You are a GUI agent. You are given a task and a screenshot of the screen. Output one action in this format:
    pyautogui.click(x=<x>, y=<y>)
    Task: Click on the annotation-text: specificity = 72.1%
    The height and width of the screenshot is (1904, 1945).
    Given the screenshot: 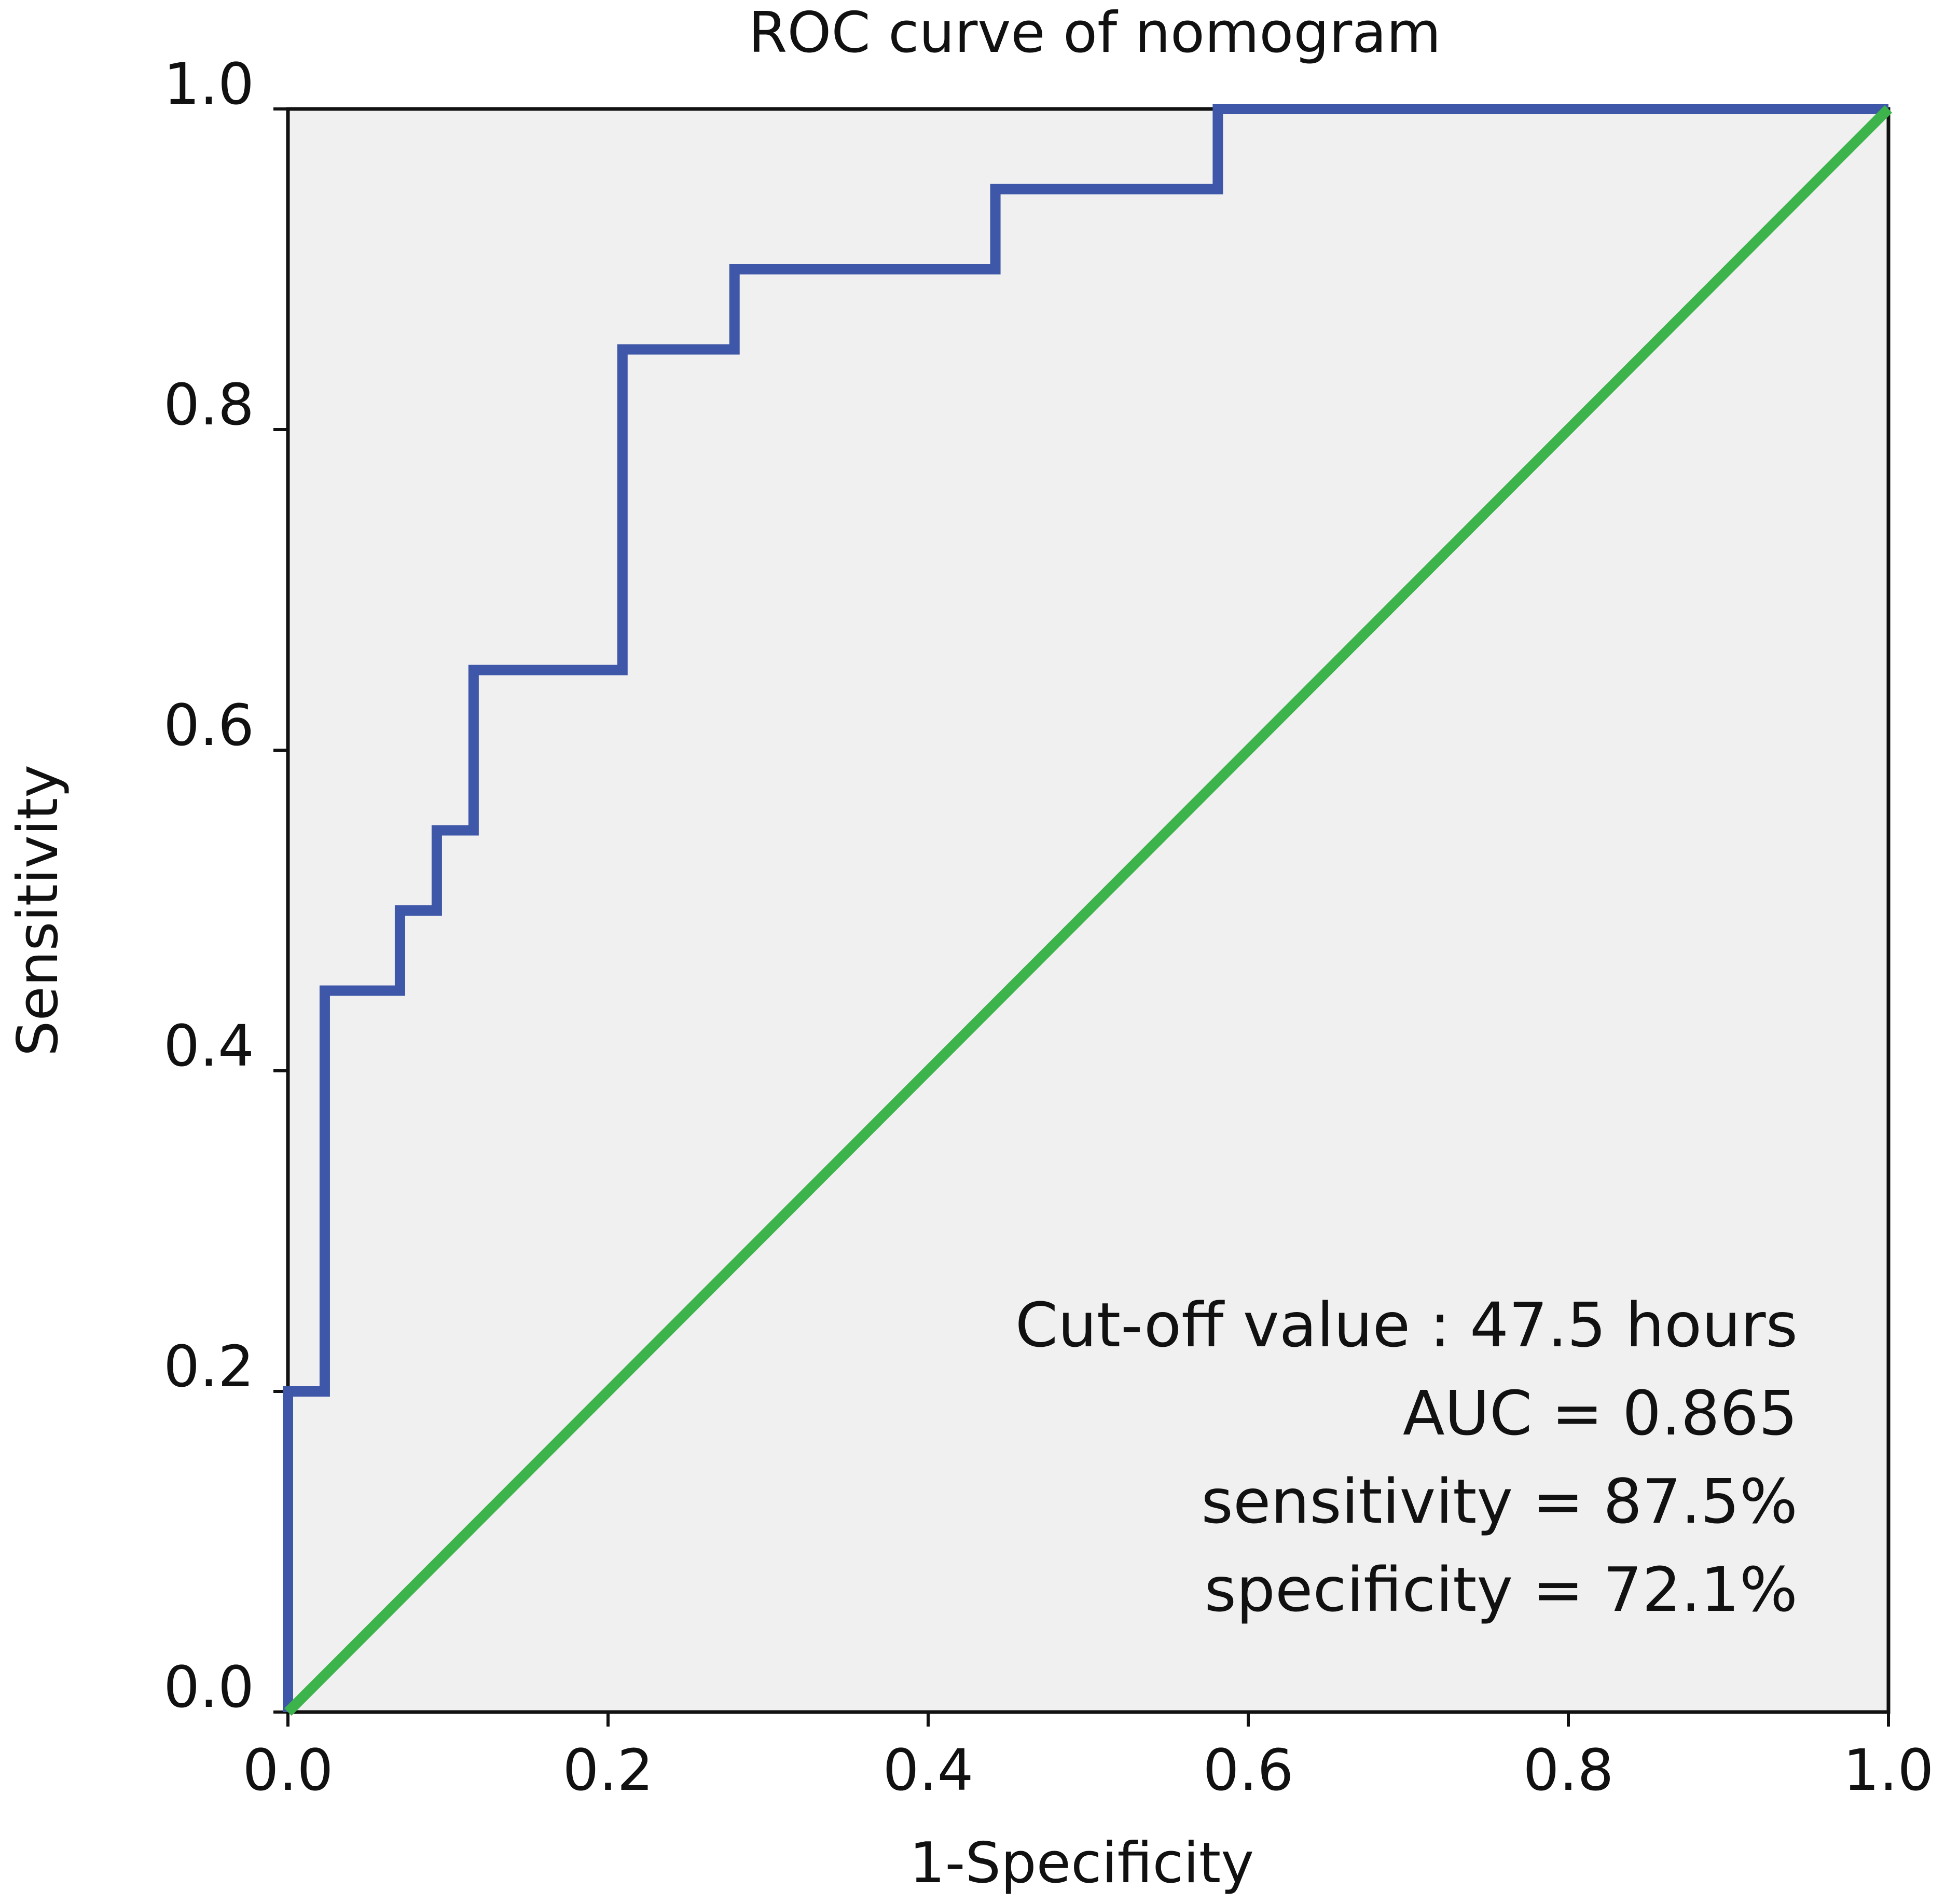 What is the action you would take?
    pyautogui.click(x=1501, y=1590)
    